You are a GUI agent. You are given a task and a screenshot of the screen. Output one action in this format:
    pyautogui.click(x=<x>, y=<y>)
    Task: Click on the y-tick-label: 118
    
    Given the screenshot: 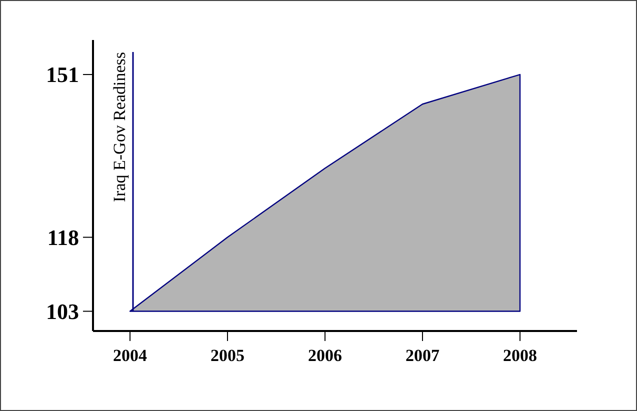 What is the action you would take?
    pyautogui.click(x=63, y=237)
    